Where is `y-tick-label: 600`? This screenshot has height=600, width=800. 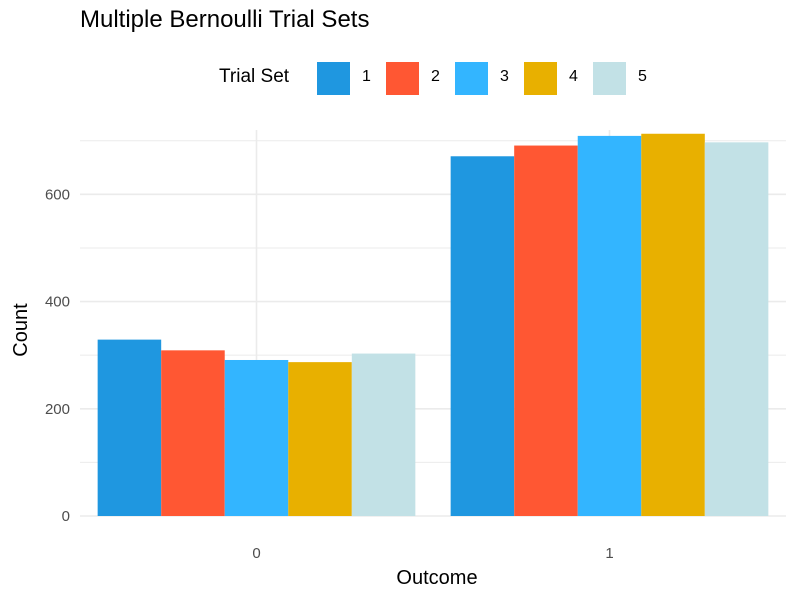 y-tick-label: 600 is located at coordinates (57, 194).